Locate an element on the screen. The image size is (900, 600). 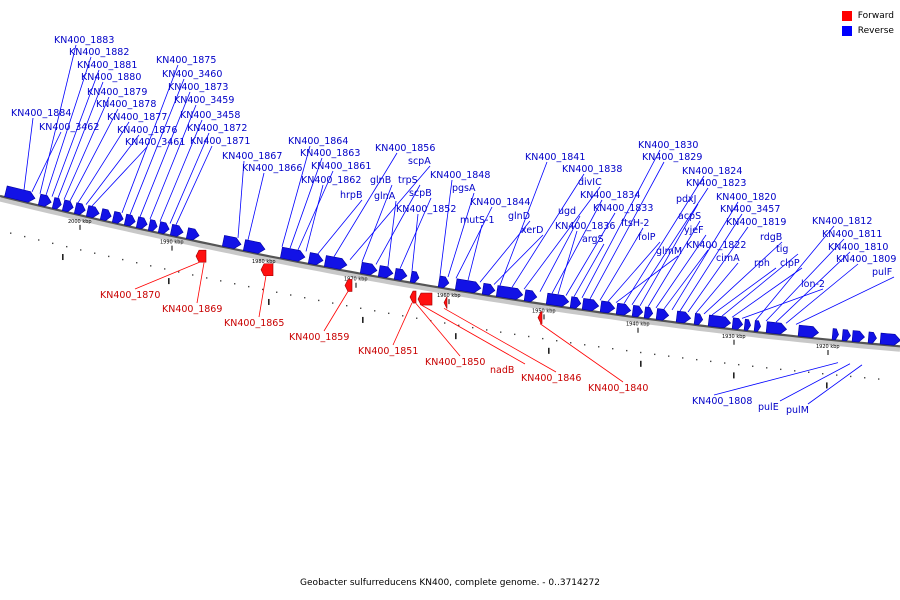
reverse-gene-label: KN400_3462 is located at coordinates (69, 127).